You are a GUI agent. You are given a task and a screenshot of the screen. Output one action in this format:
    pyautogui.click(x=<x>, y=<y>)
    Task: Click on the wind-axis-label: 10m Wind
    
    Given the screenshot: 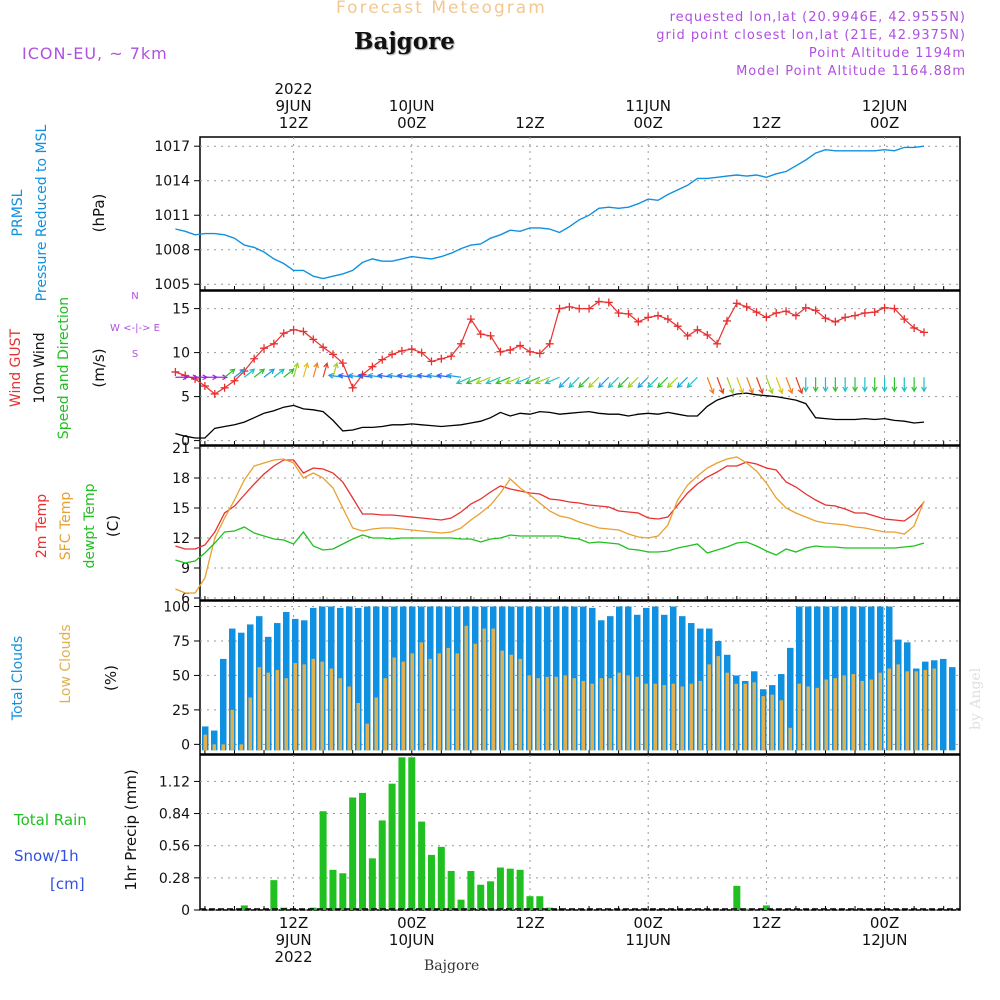 What is the action you would take?
    pyautogui.click(x=40, y=367)
    